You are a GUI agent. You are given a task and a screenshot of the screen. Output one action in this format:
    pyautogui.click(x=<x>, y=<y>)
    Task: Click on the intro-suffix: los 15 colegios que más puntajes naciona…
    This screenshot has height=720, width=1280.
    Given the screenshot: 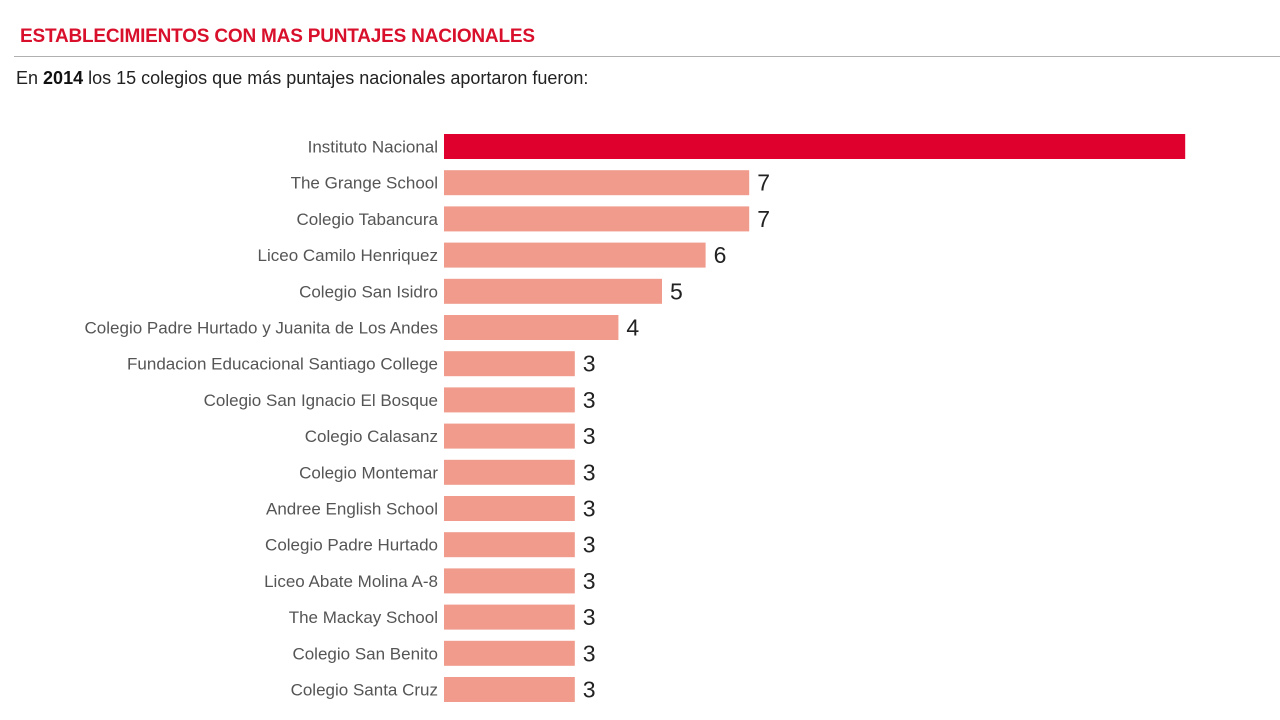 What is the action you would take?
    pyautogui.click(x=338, y=78)
    